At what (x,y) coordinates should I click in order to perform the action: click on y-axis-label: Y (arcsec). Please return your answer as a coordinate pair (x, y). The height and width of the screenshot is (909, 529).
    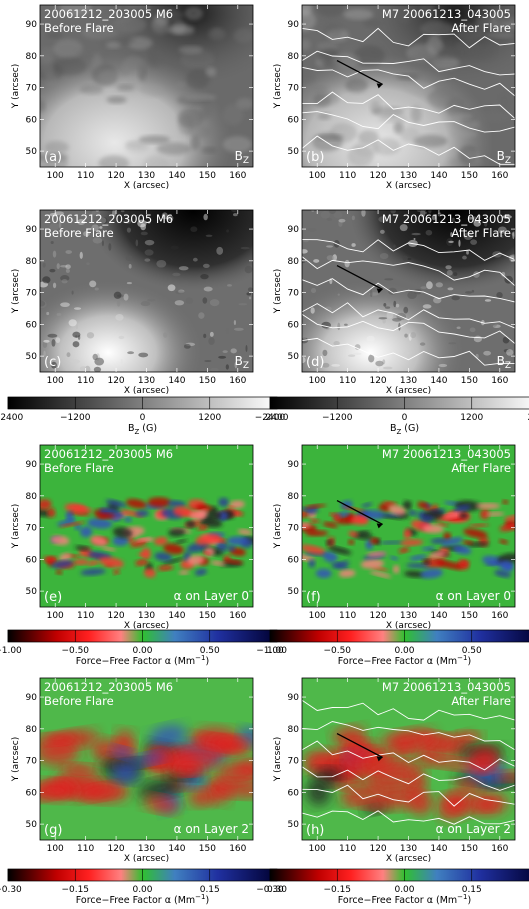
    Looking at the image, I should click on (16, 760).